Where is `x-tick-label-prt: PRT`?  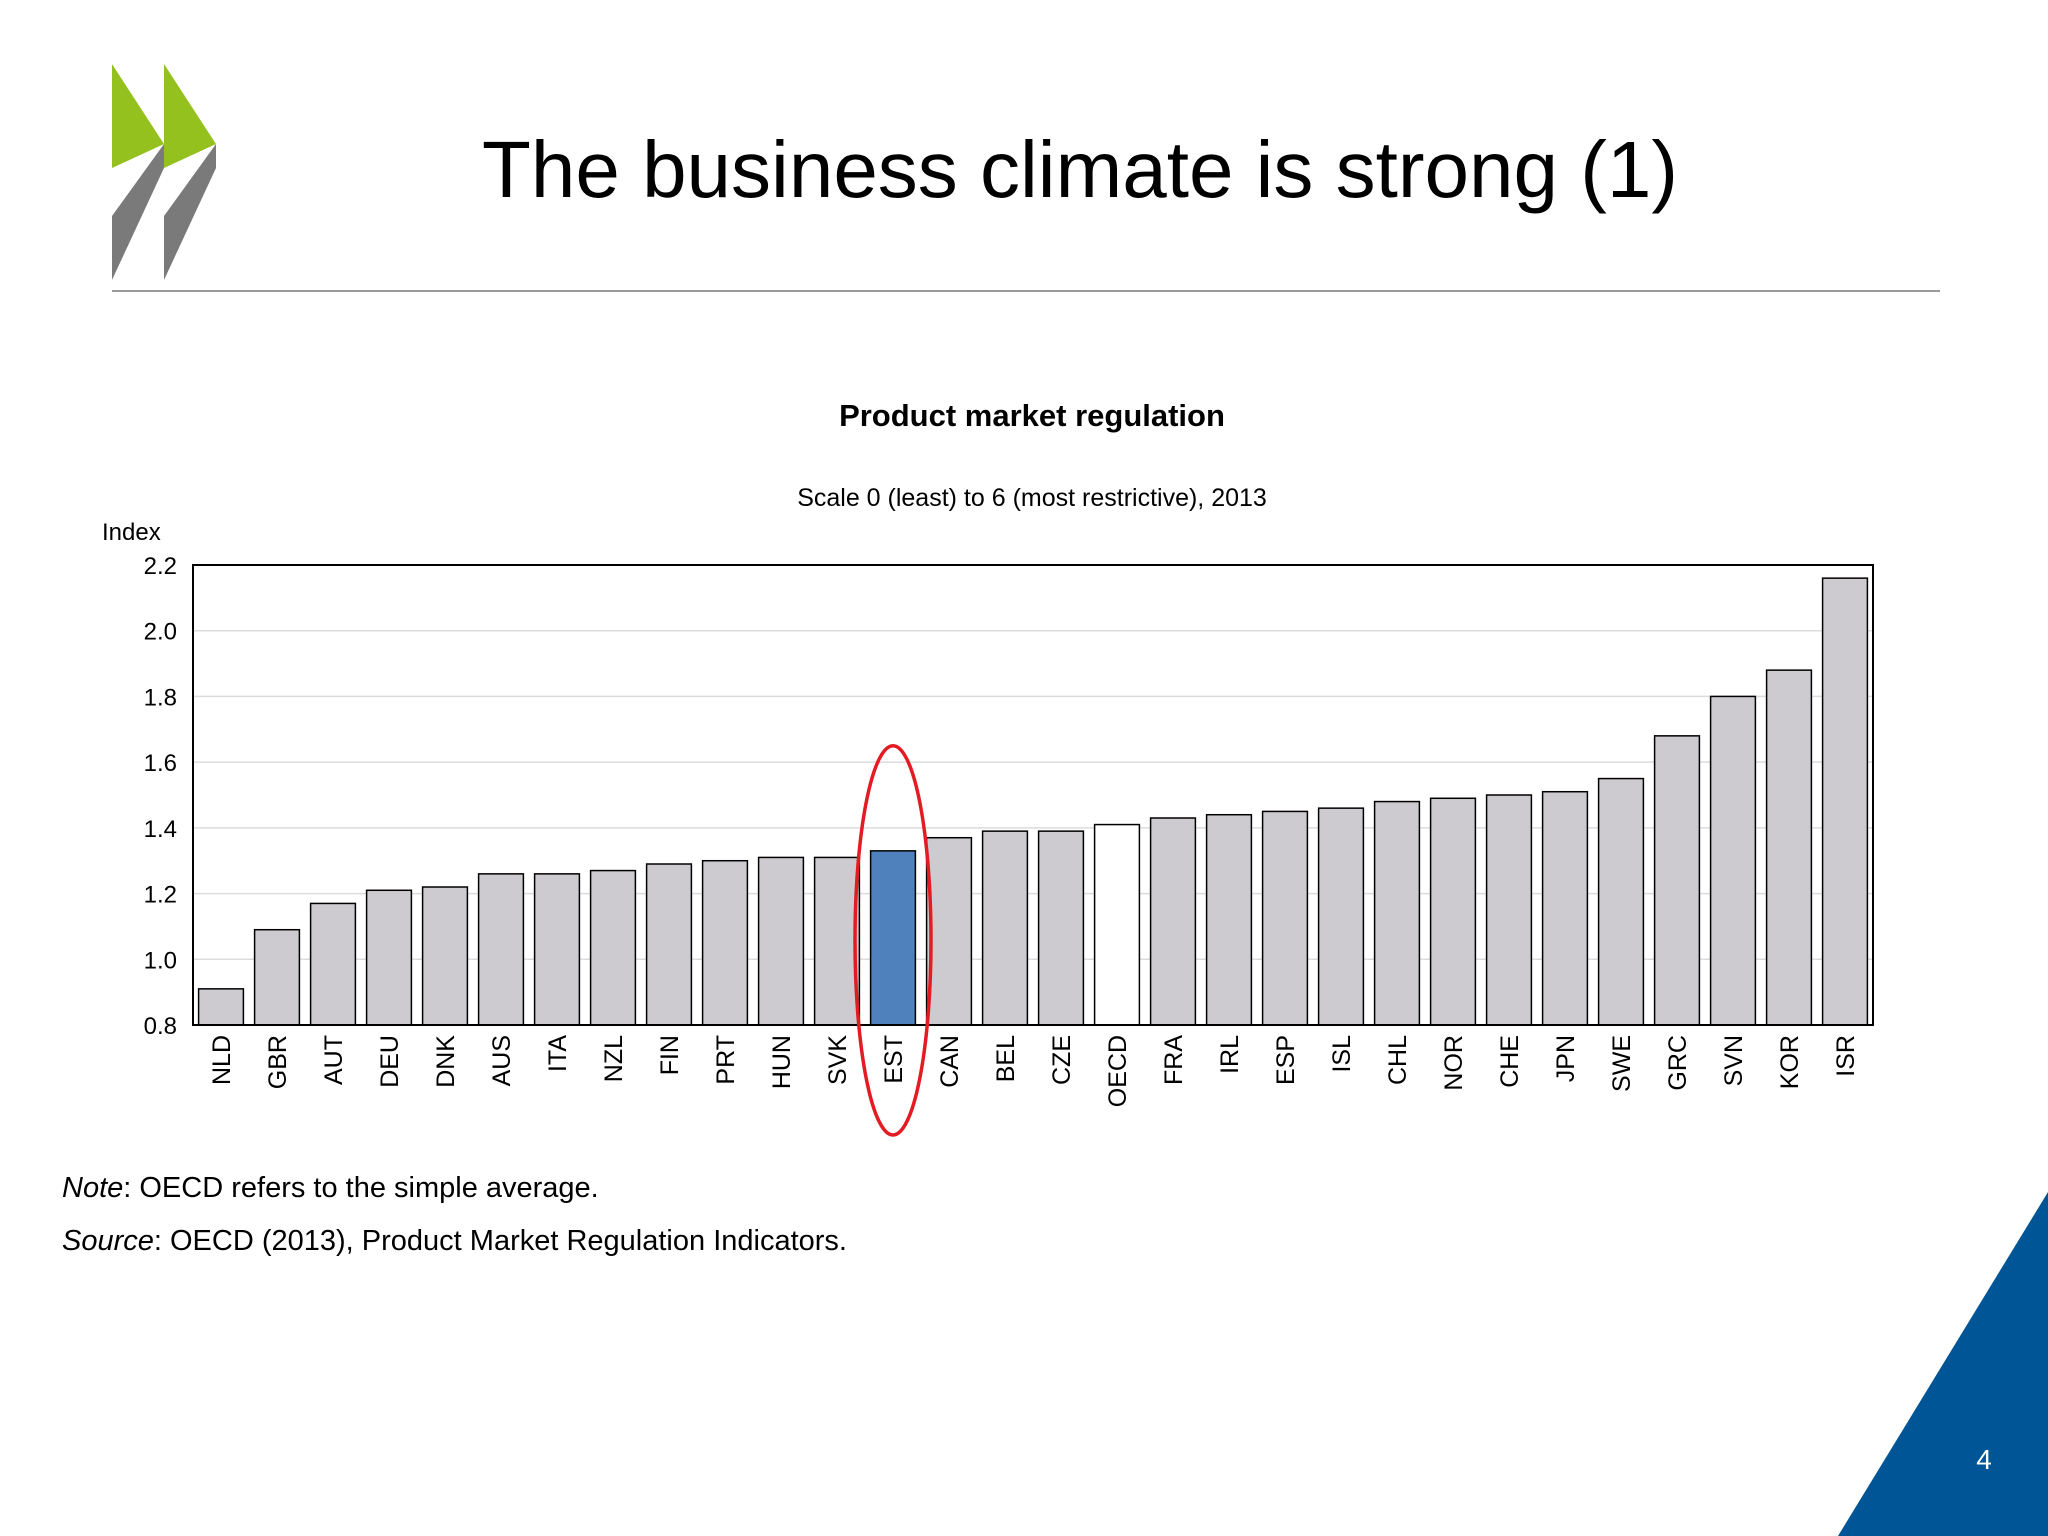 x-tick-label-prt: PRT is located at coordinates (726, 1060).